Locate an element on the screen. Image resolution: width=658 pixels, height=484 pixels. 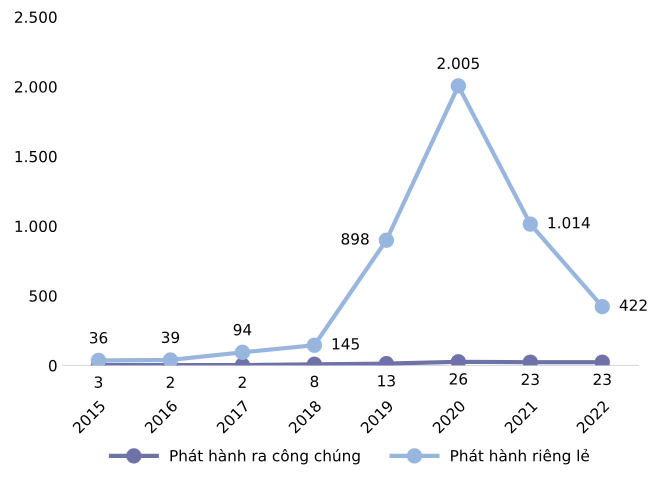
data-label: 26 is located at coordinates (459, 379).